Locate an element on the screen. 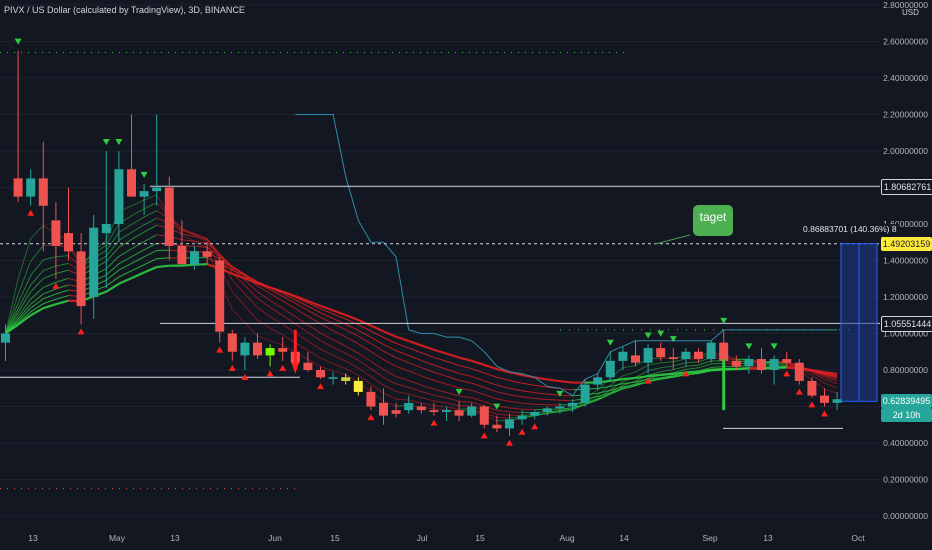 Image resolution: width=932 pixels, height=550 pixels. time-tick-label: Jun is located at coordinates (275, 538).